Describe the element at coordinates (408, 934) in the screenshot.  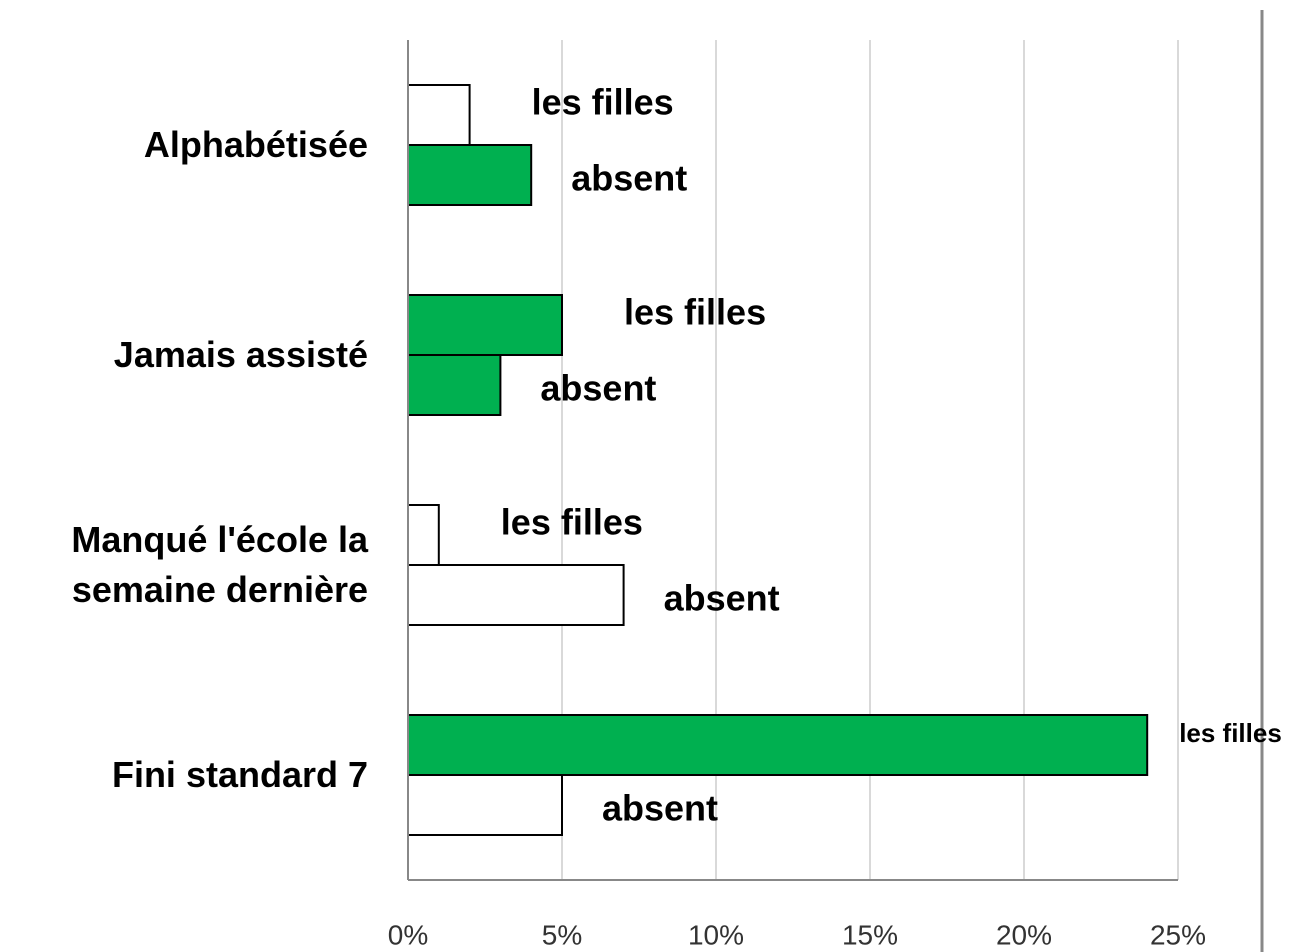
I see `x-tick-label: 0%` at that location.